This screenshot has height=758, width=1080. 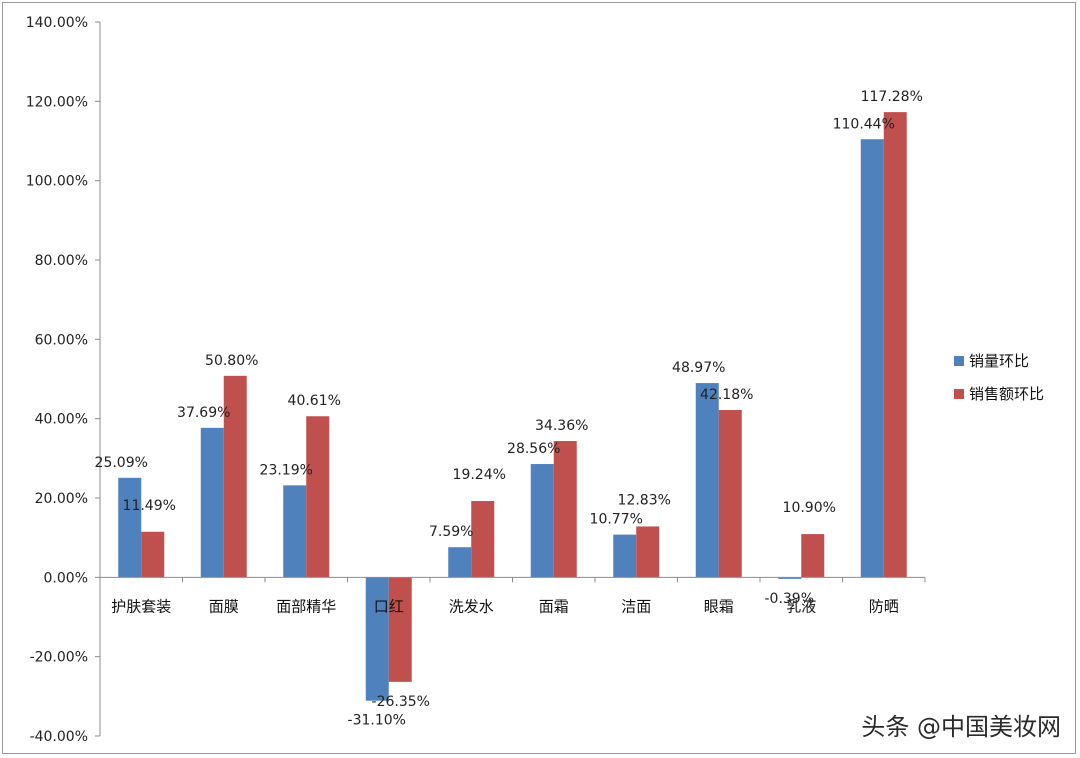 I want to click on y-tick-label: 20.00%, so click(x=61, y=499).